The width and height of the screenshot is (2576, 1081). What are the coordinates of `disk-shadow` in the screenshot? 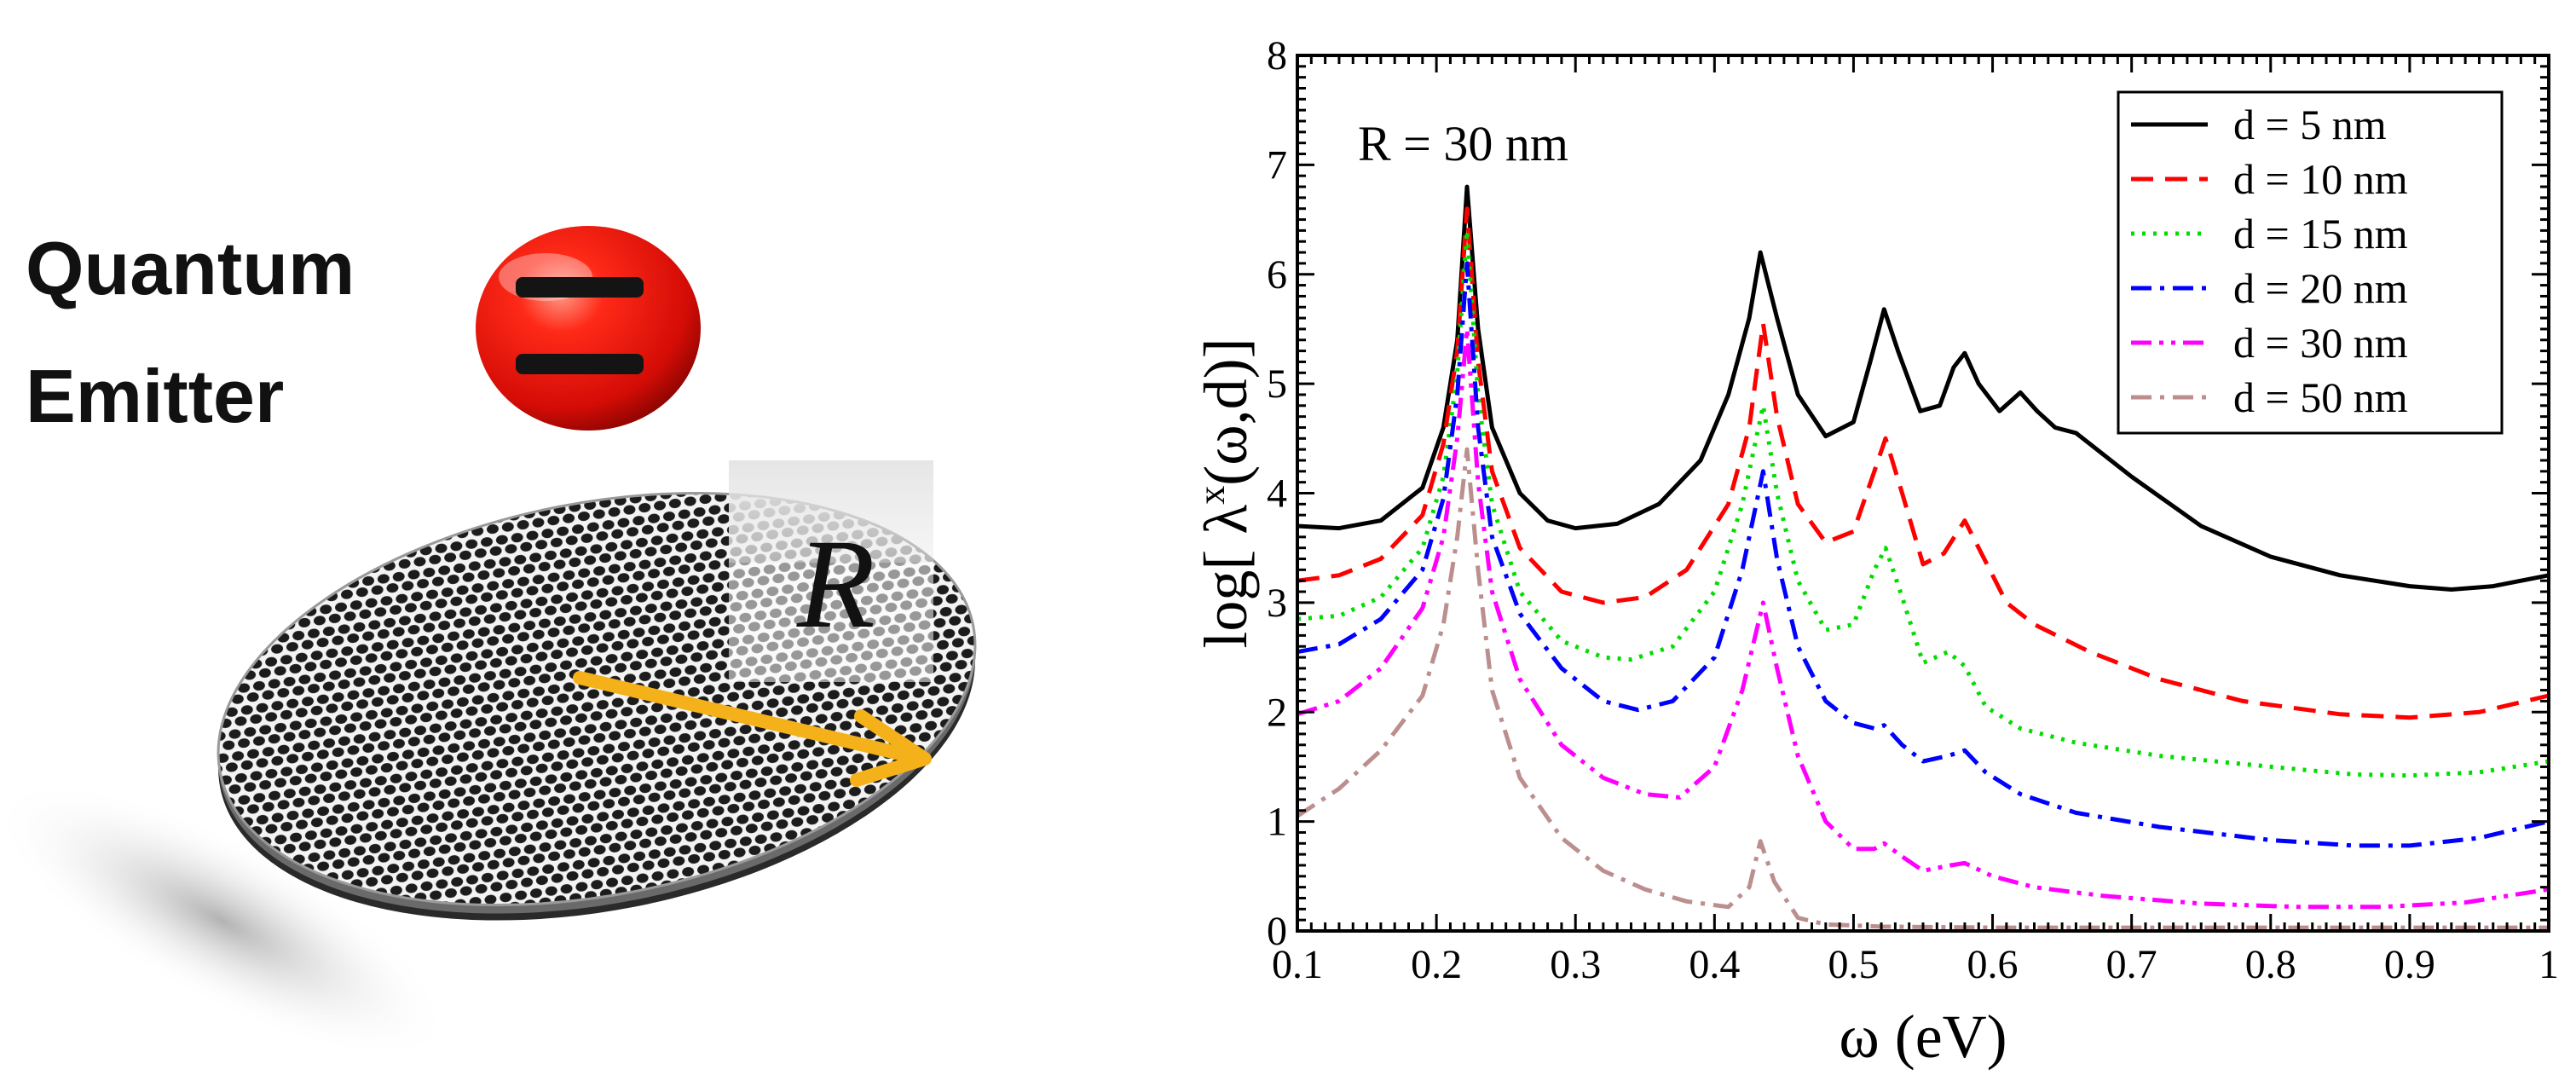 It's located at (225, 921).